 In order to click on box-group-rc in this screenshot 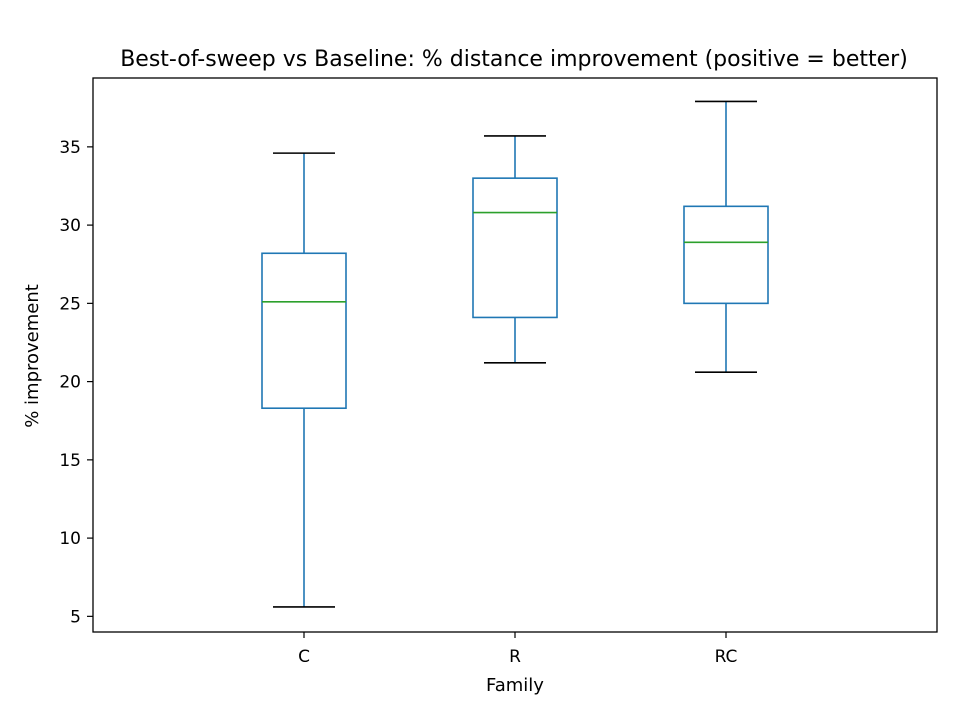, I will do `click(726, 237)`.